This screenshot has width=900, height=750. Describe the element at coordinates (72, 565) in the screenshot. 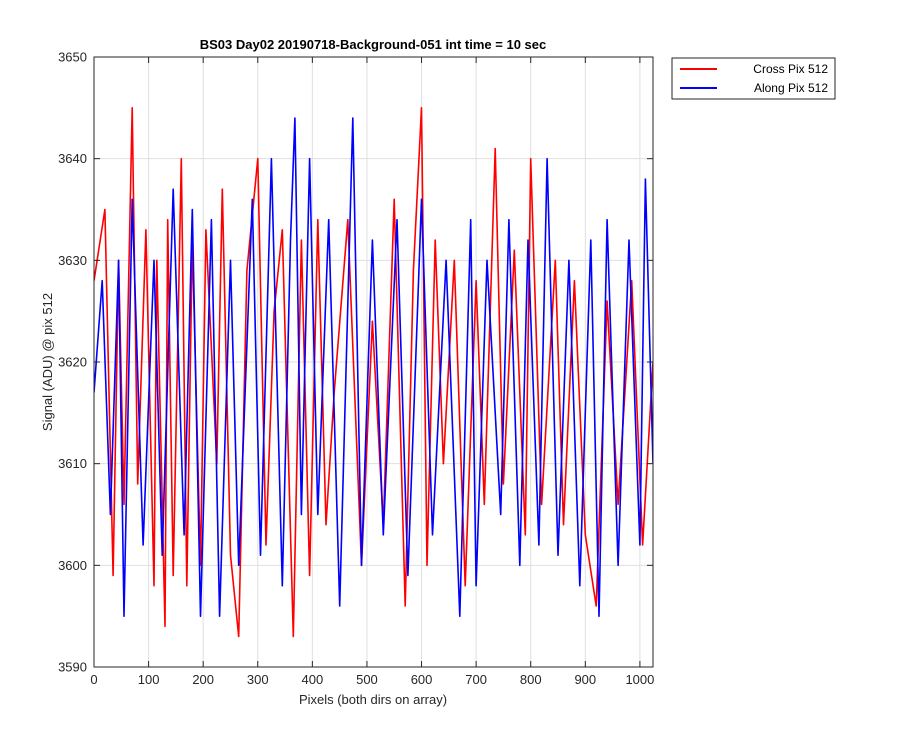

I see `y-tick-label: 3600` at that location.